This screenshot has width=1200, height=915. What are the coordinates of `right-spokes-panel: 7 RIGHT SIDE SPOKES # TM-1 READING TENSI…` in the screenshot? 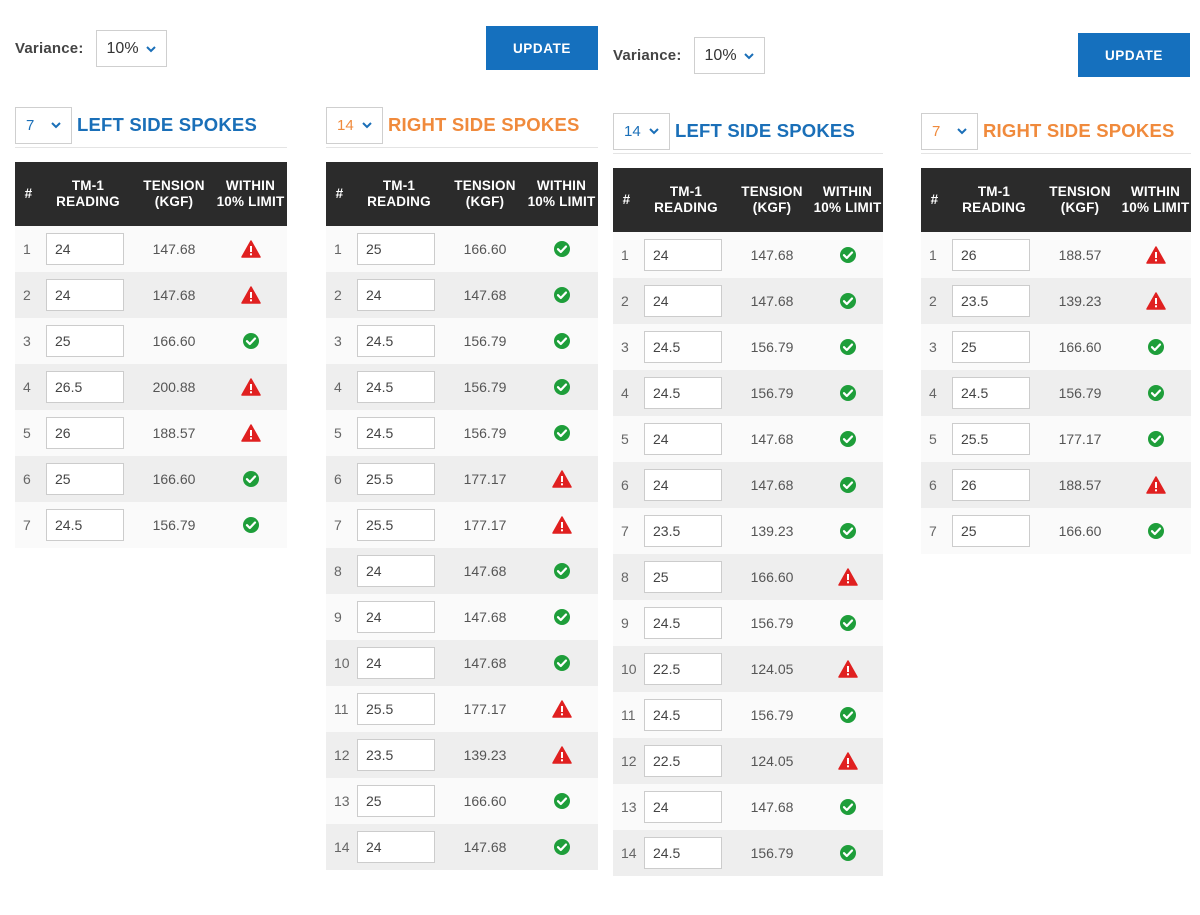 It's located at (1056, 333).